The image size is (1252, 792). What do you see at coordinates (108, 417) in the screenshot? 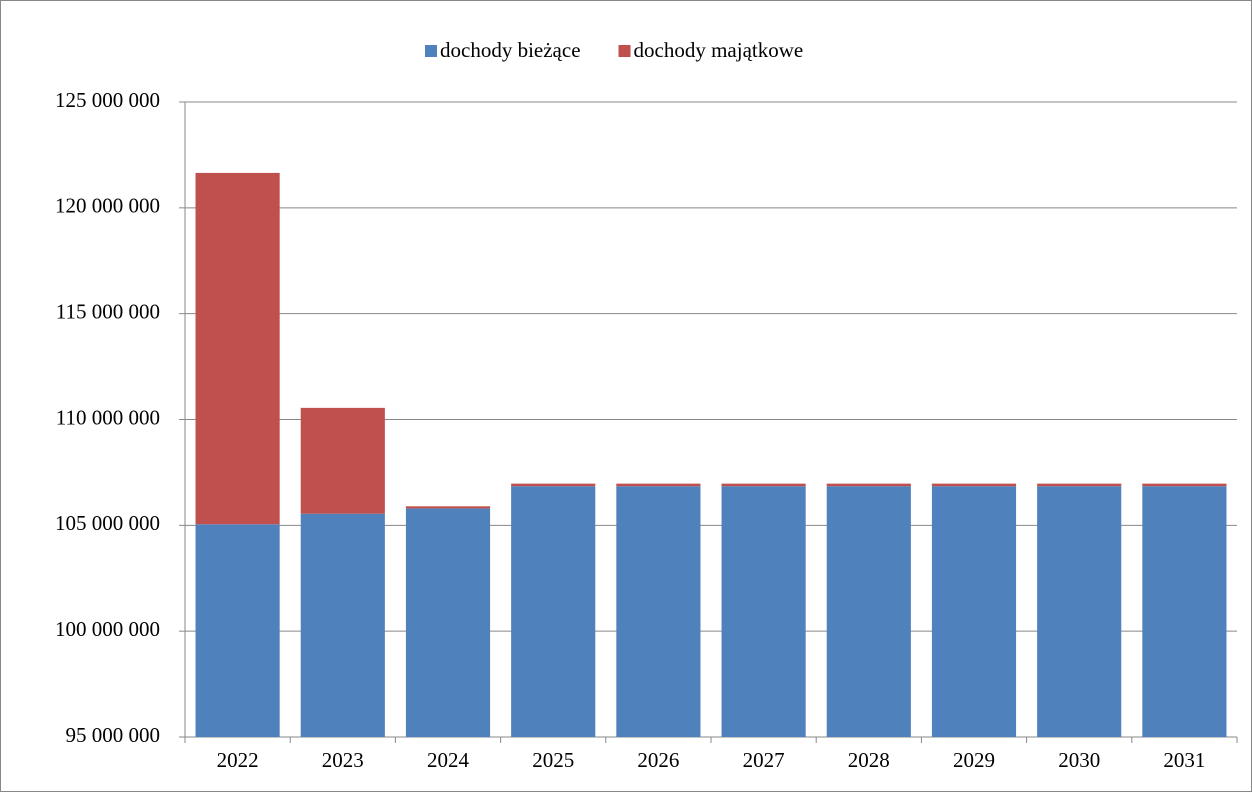
I see `y-tick-label: 110 000 000` at bounding box center [108, 417].